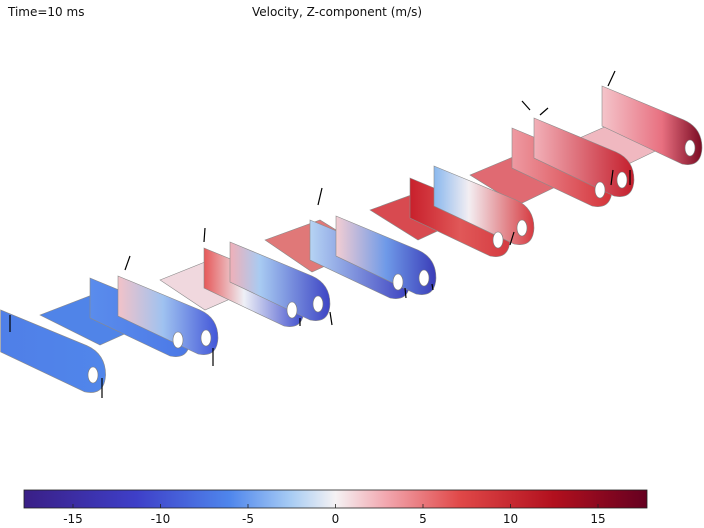  What do you see at coordinates (45, 12) in the screenshot?
I see `time-label: Time=10 ms` at bounding box center [45, 12].